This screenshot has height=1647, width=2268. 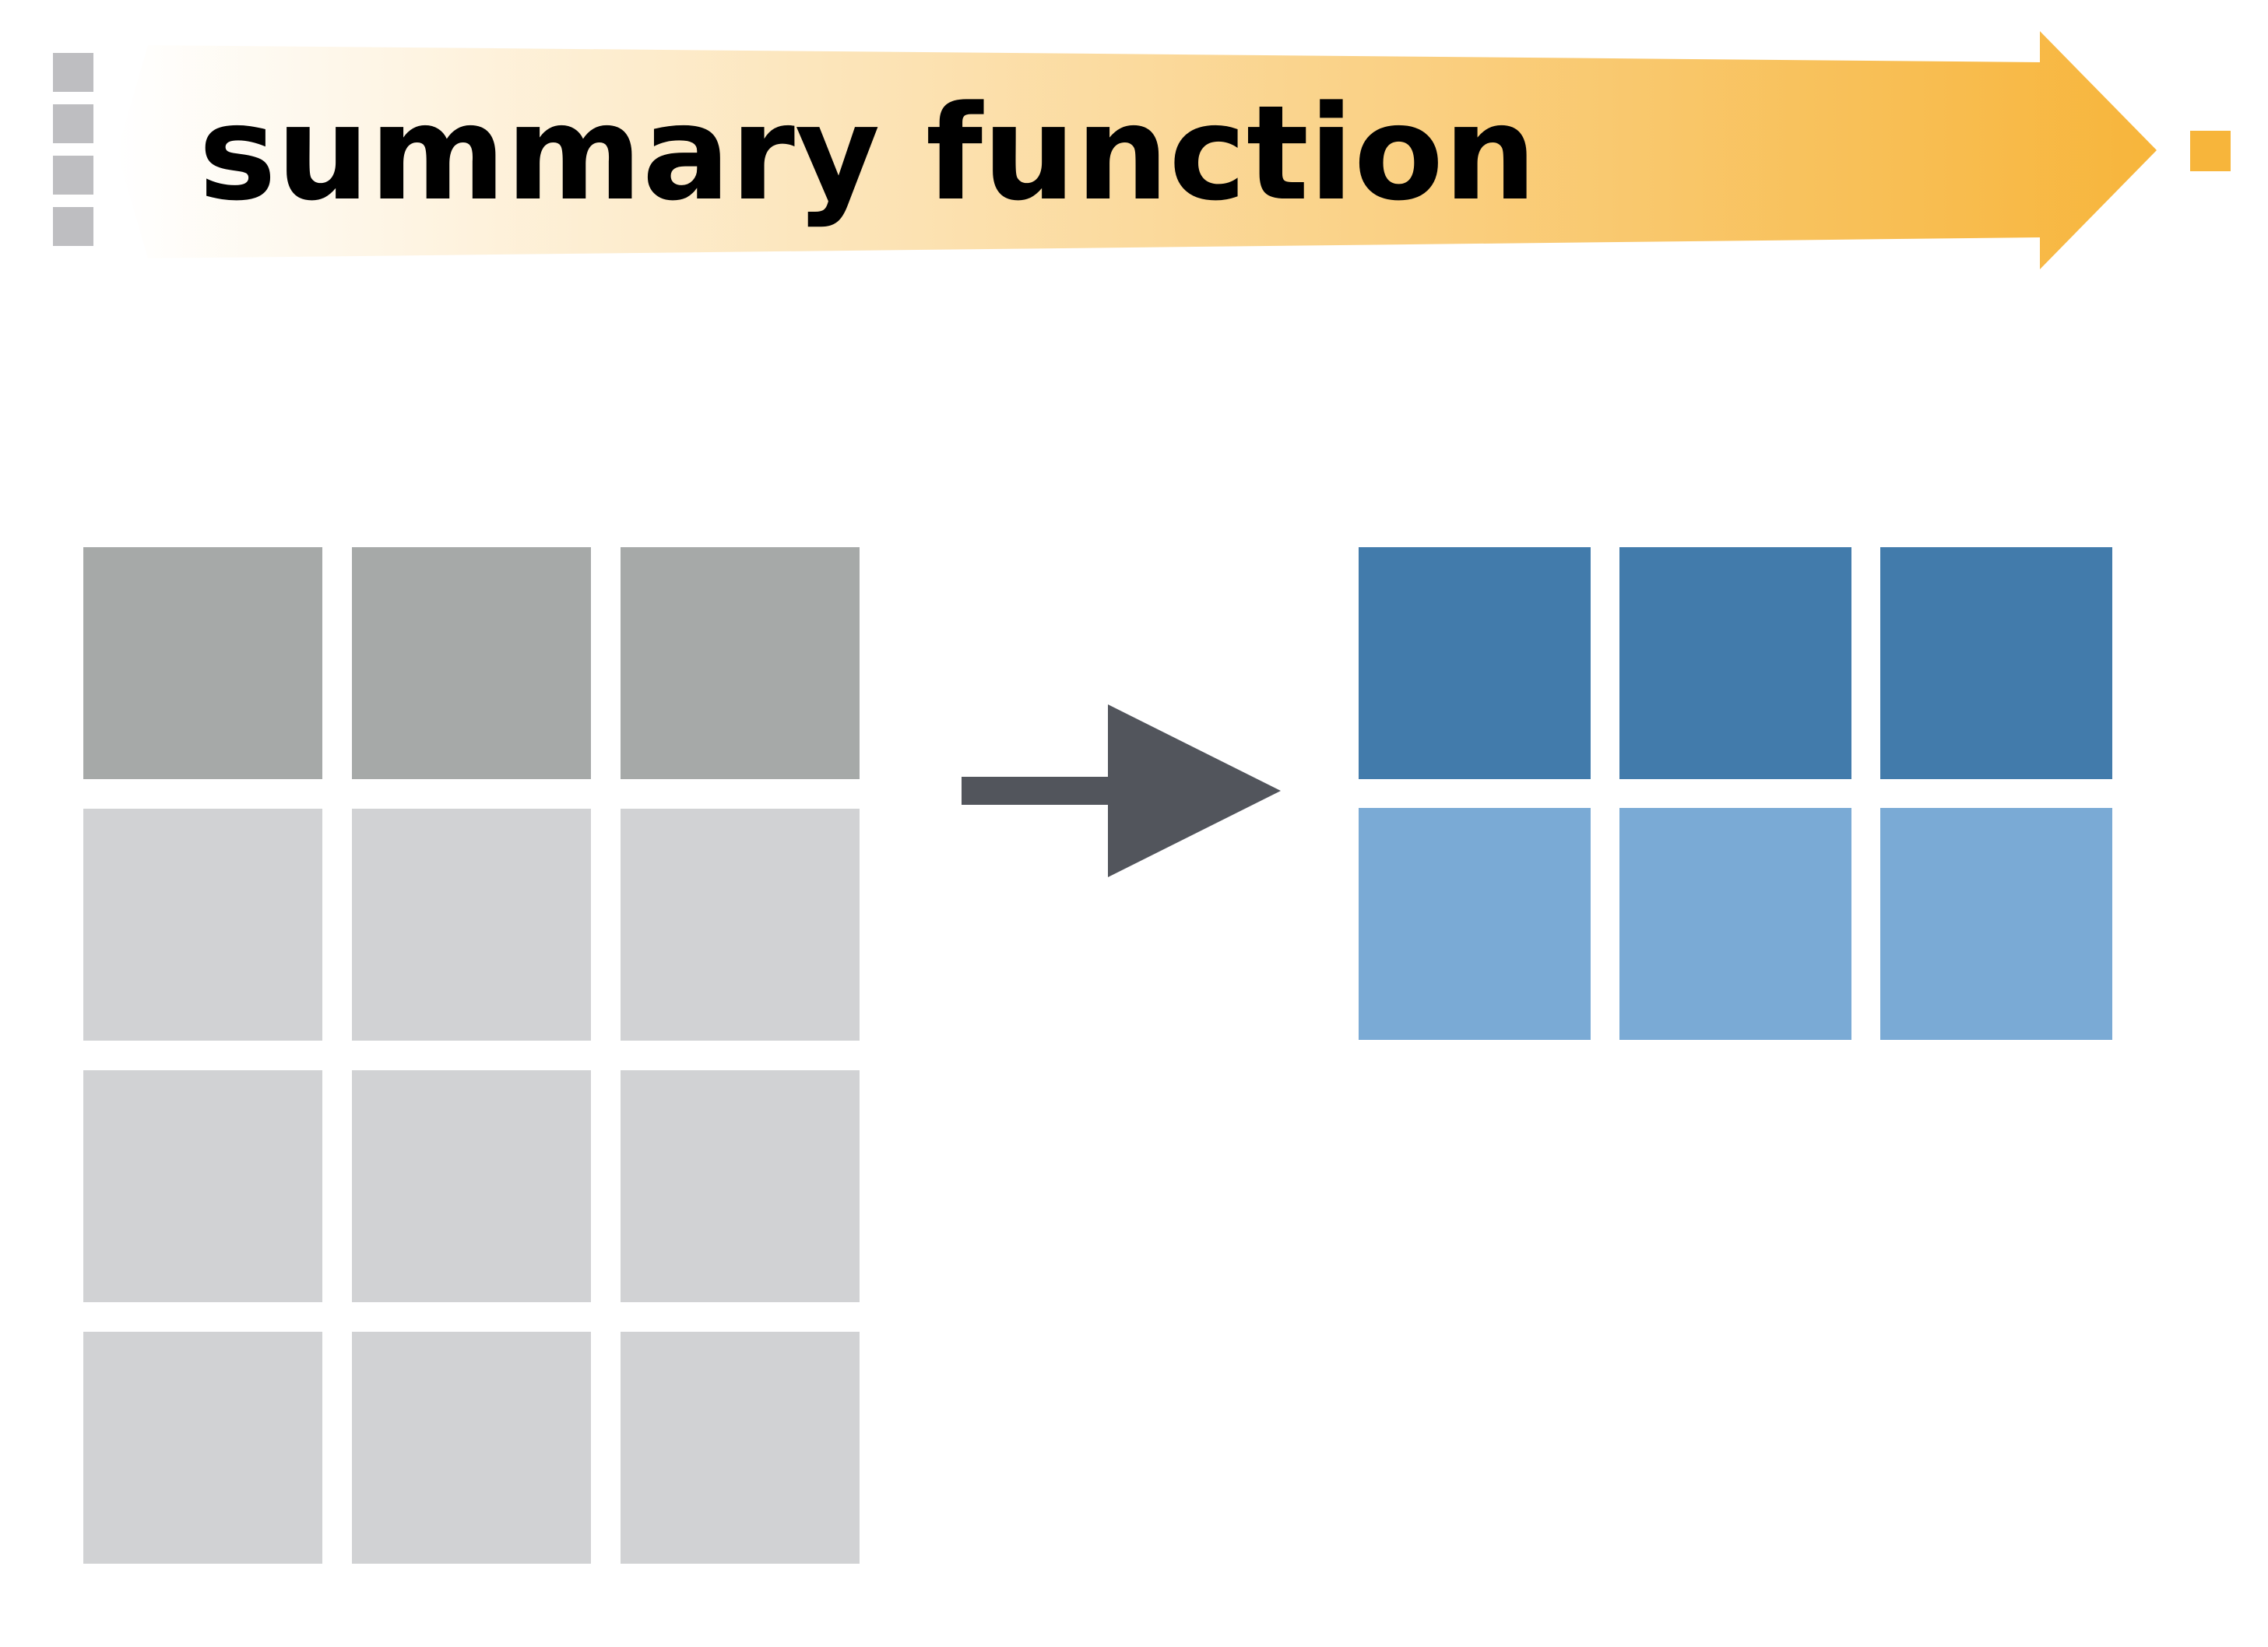 I want to click on banner-arrow-shape, so click(x=1137, y=150).